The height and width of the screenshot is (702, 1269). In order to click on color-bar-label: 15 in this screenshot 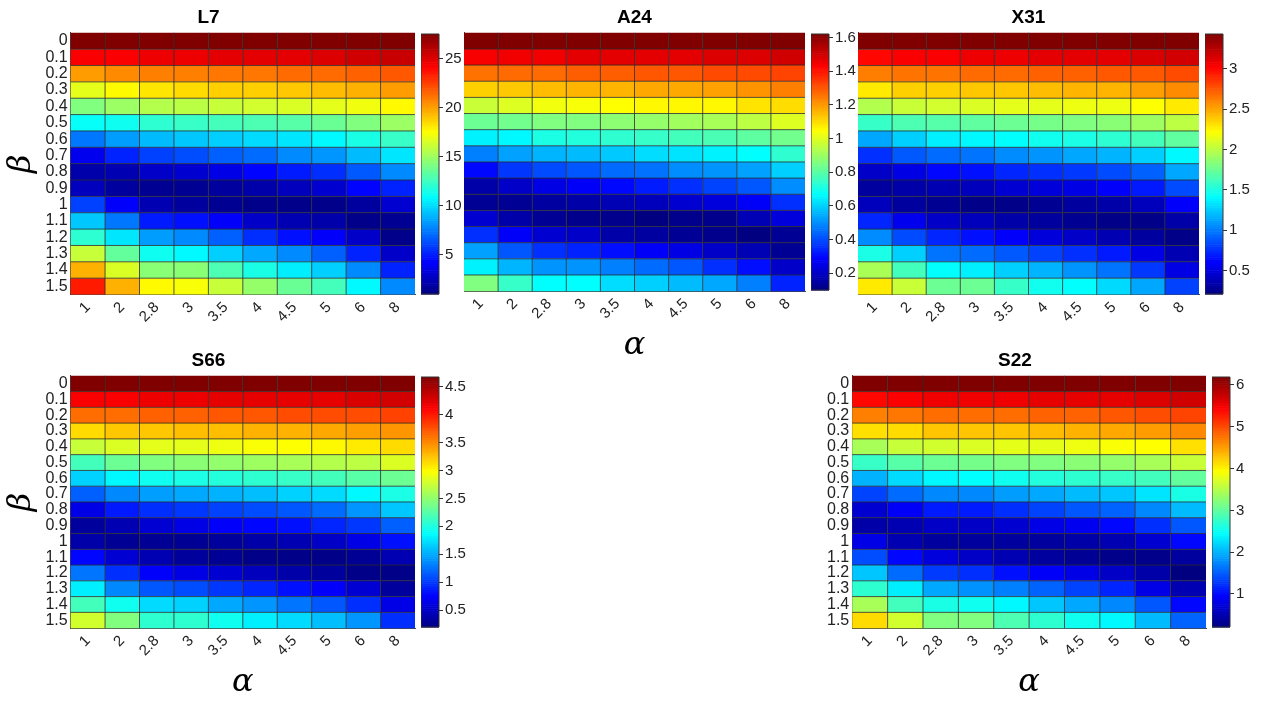, I will do `click(453, 155)`.